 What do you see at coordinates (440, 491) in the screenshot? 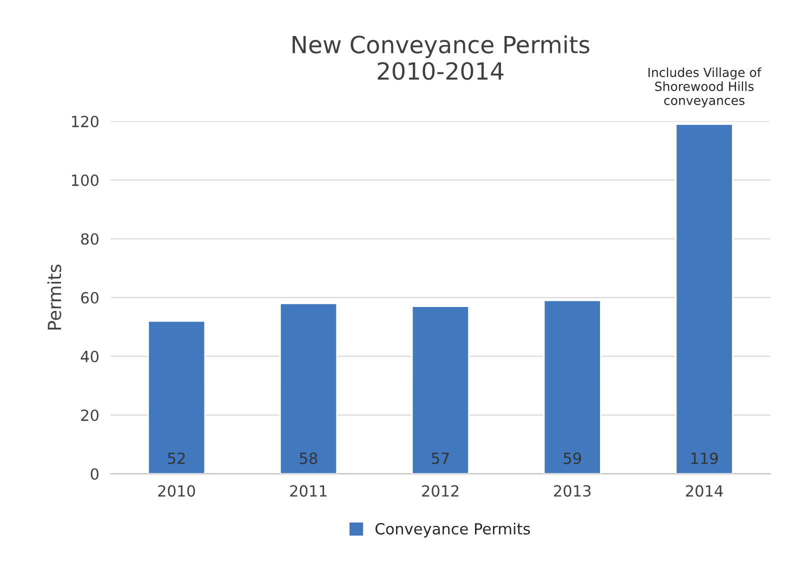
I see `x-tick-label: 2012` at bounding box center [440, 491].